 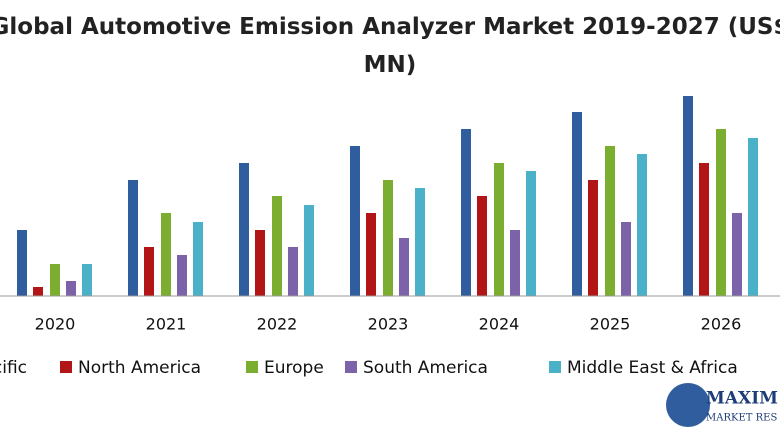 What do you see at coordinates (742, 399) in the screenshot?
I see `logo-name: MAXIM` at bounding box center [742, 399].